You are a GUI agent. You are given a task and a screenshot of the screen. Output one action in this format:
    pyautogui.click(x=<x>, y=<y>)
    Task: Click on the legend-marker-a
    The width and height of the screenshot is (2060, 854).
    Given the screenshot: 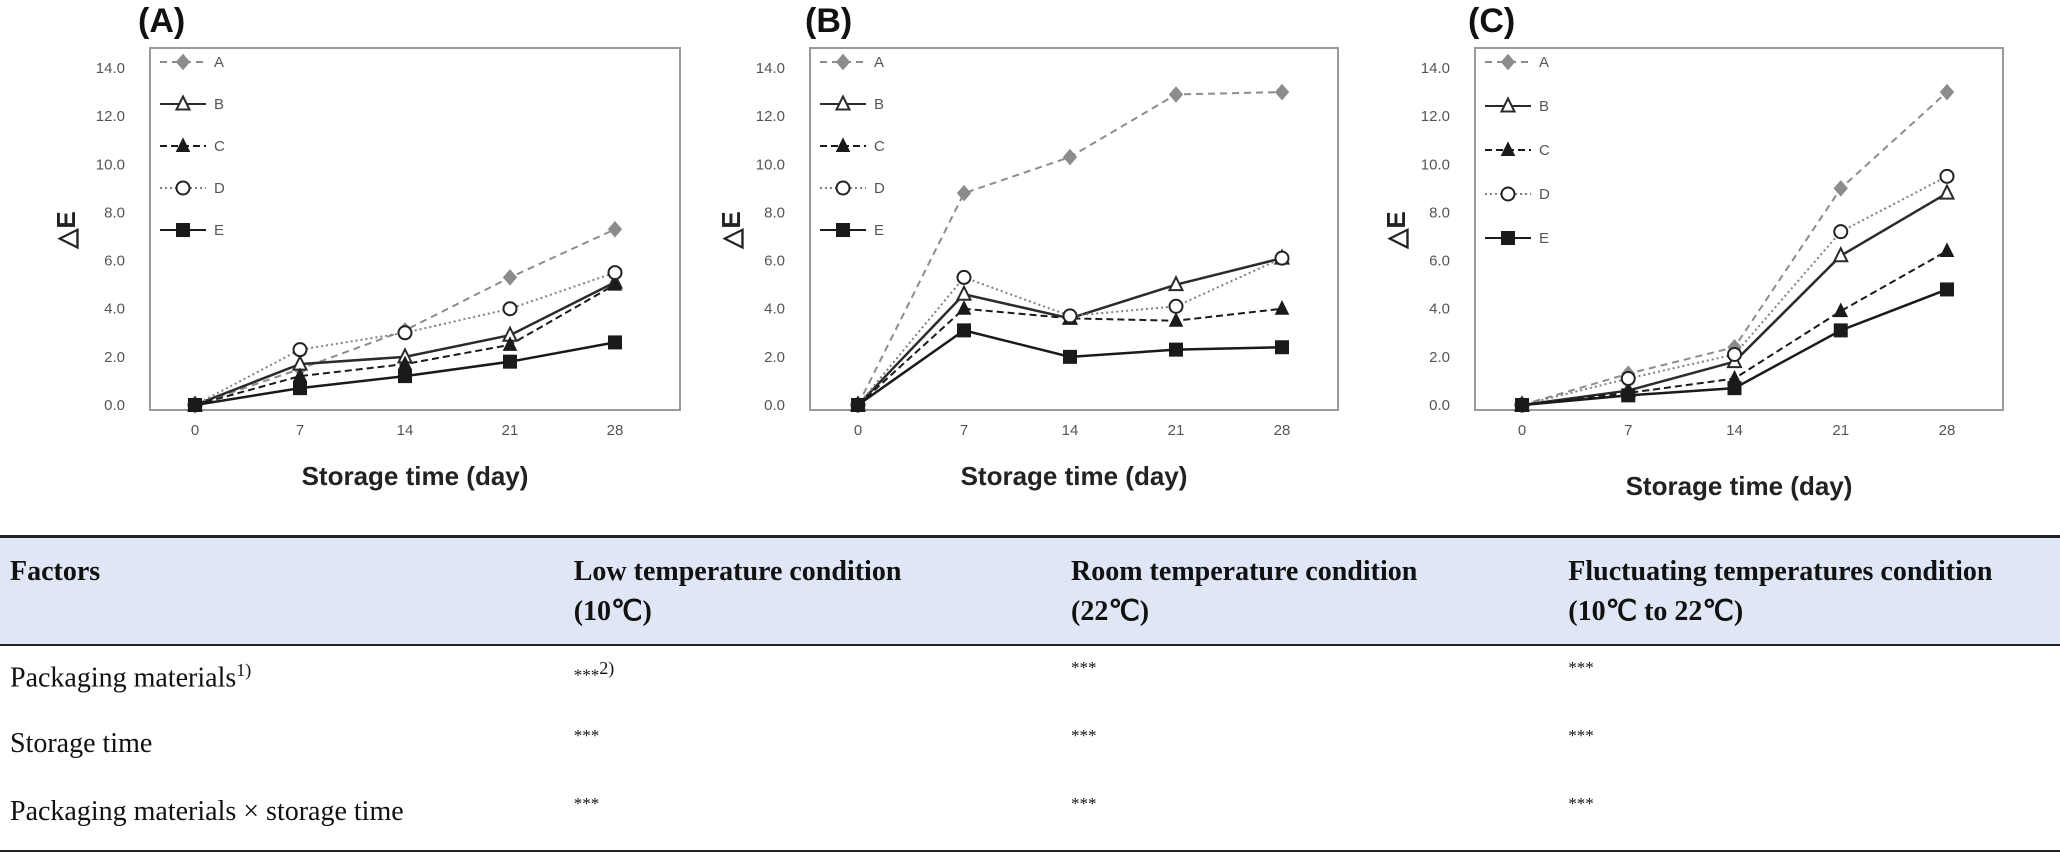 What is the action you would take?
    pyautogui.click(x=843, y=62)
    